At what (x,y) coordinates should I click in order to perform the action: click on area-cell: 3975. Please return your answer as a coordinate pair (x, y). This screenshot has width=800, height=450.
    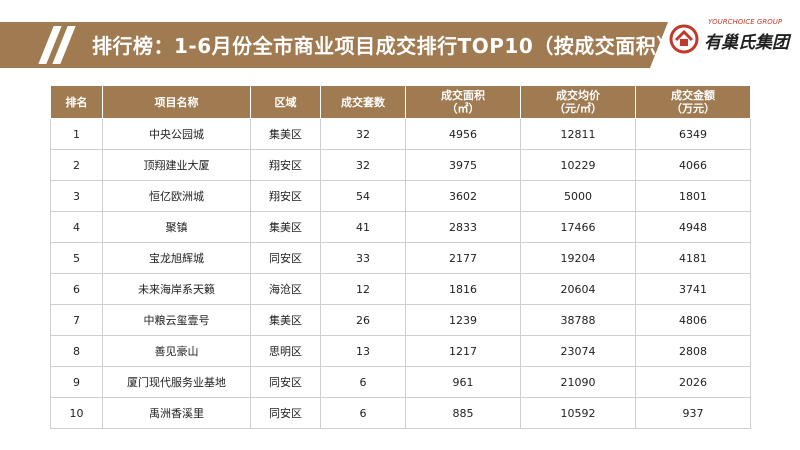
    Looking at the image, I should click on (463, 165).